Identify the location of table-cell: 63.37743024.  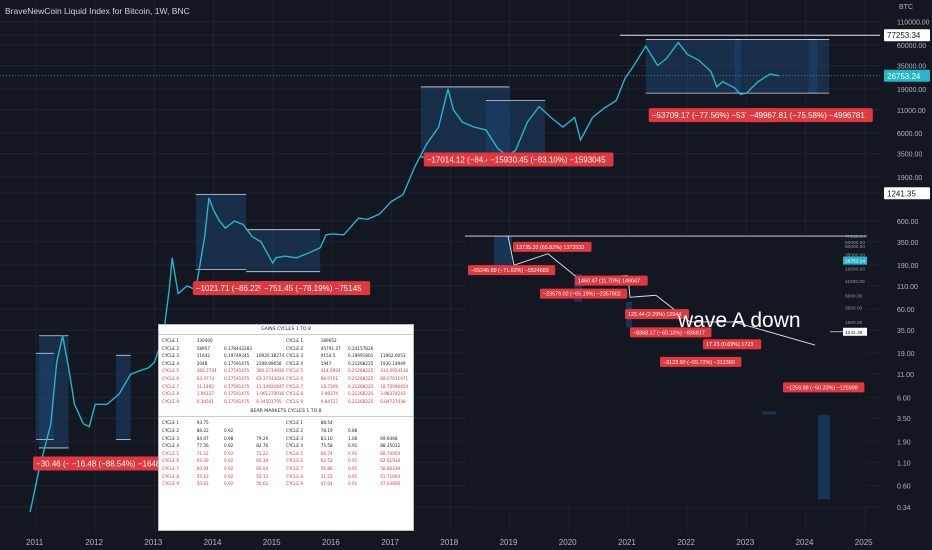
(270, 378).